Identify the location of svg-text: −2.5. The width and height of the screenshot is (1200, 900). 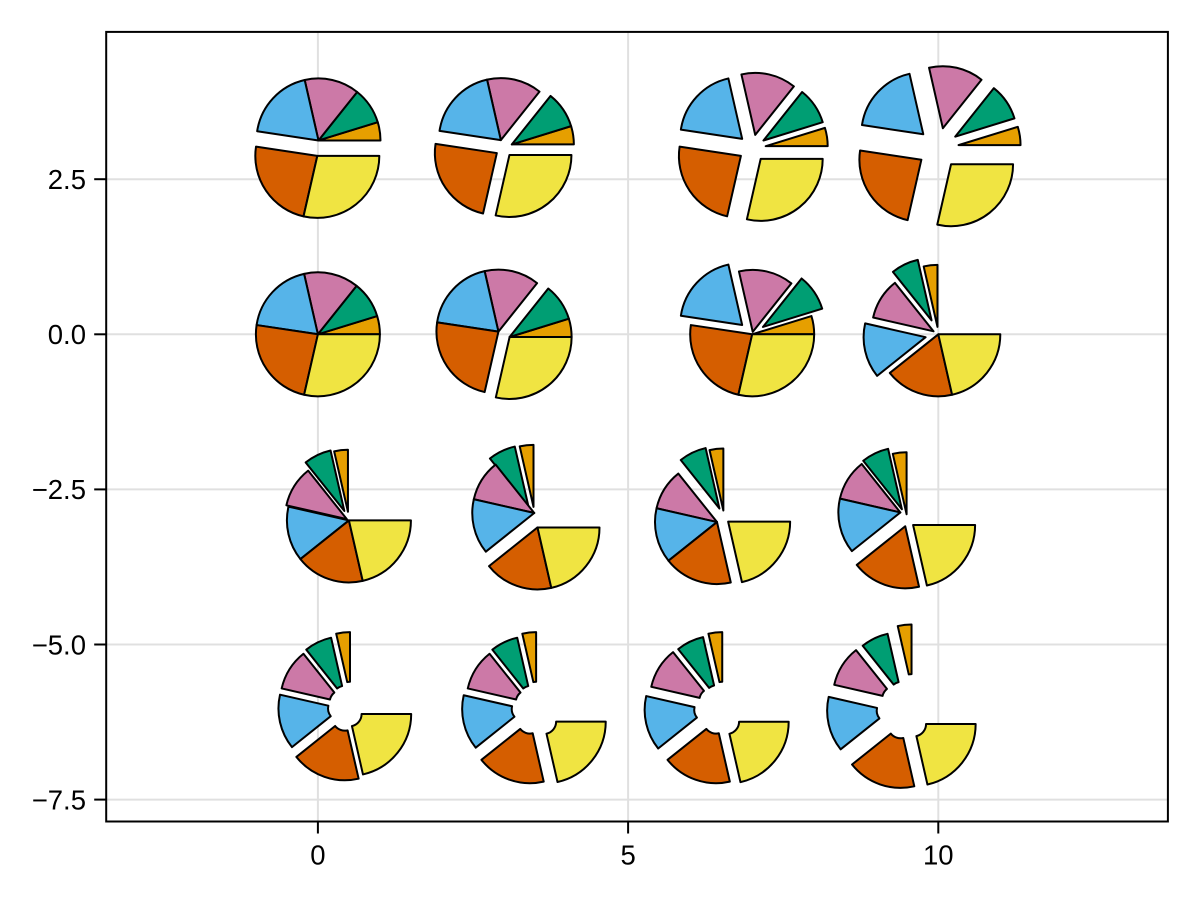
(59, 489).